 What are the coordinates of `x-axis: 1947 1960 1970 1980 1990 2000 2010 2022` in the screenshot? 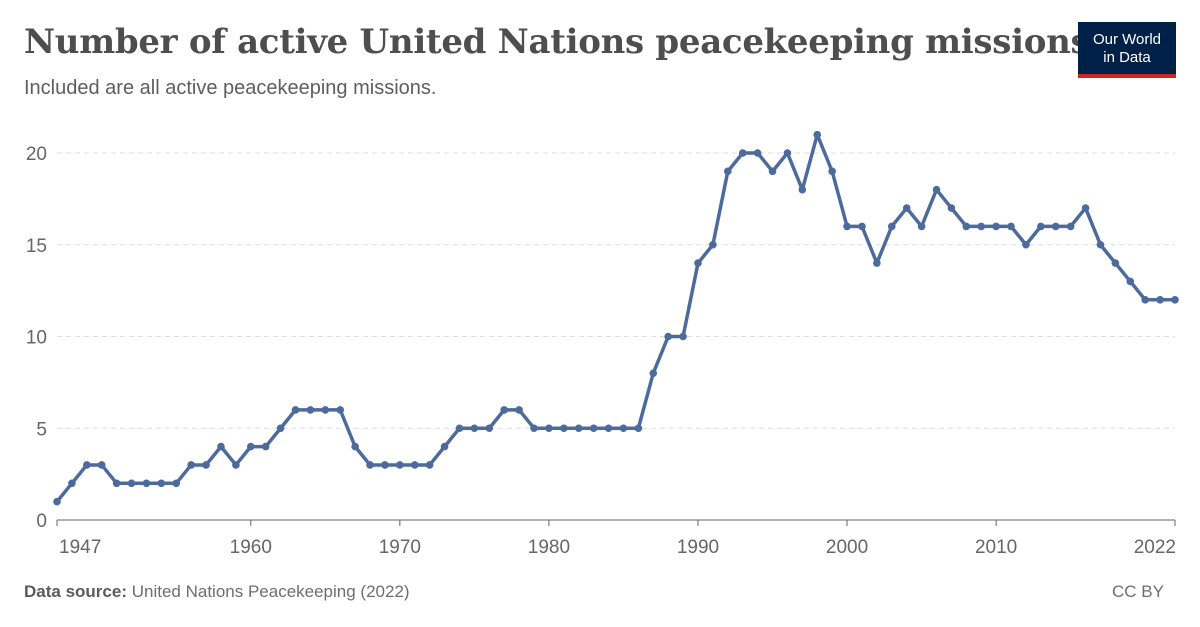 It's located at (616, 538).